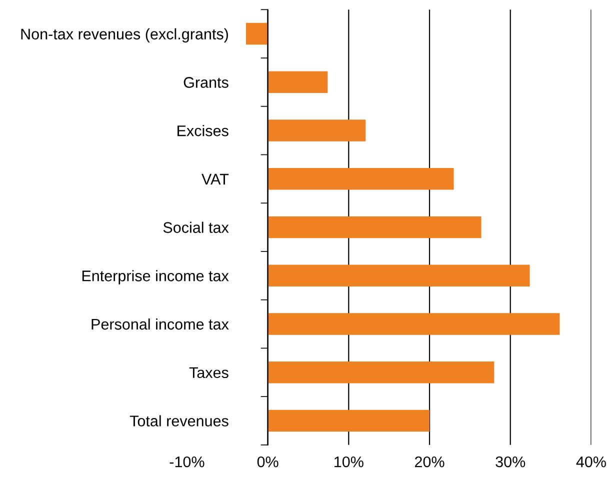  I want to click on x-tick-label: 20%, so click(429, 462).